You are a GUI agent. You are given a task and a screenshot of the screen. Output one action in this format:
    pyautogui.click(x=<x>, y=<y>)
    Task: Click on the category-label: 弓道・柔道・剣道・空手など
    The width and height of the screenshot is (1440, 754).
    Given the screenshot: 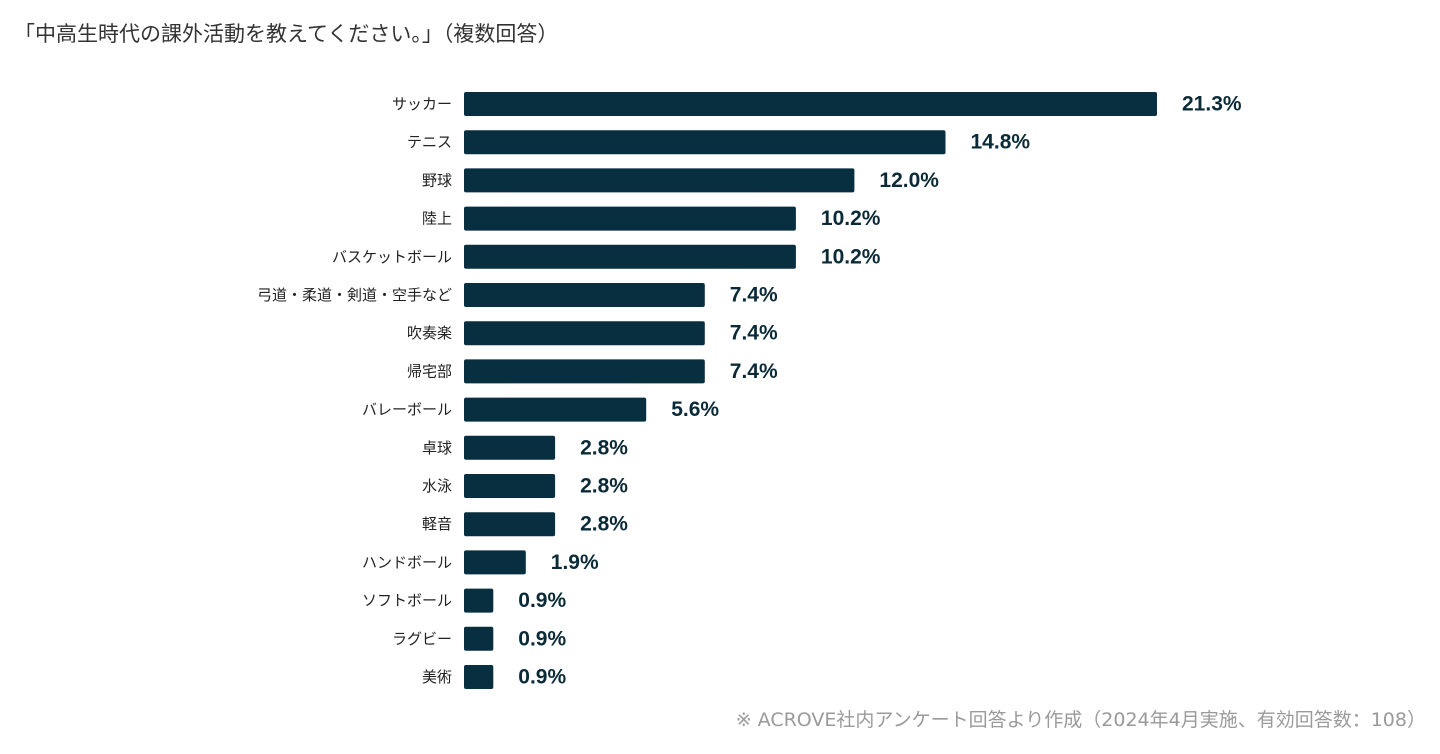 What is the action you would take?
    pyautogui.click(x=354, y=295)
    